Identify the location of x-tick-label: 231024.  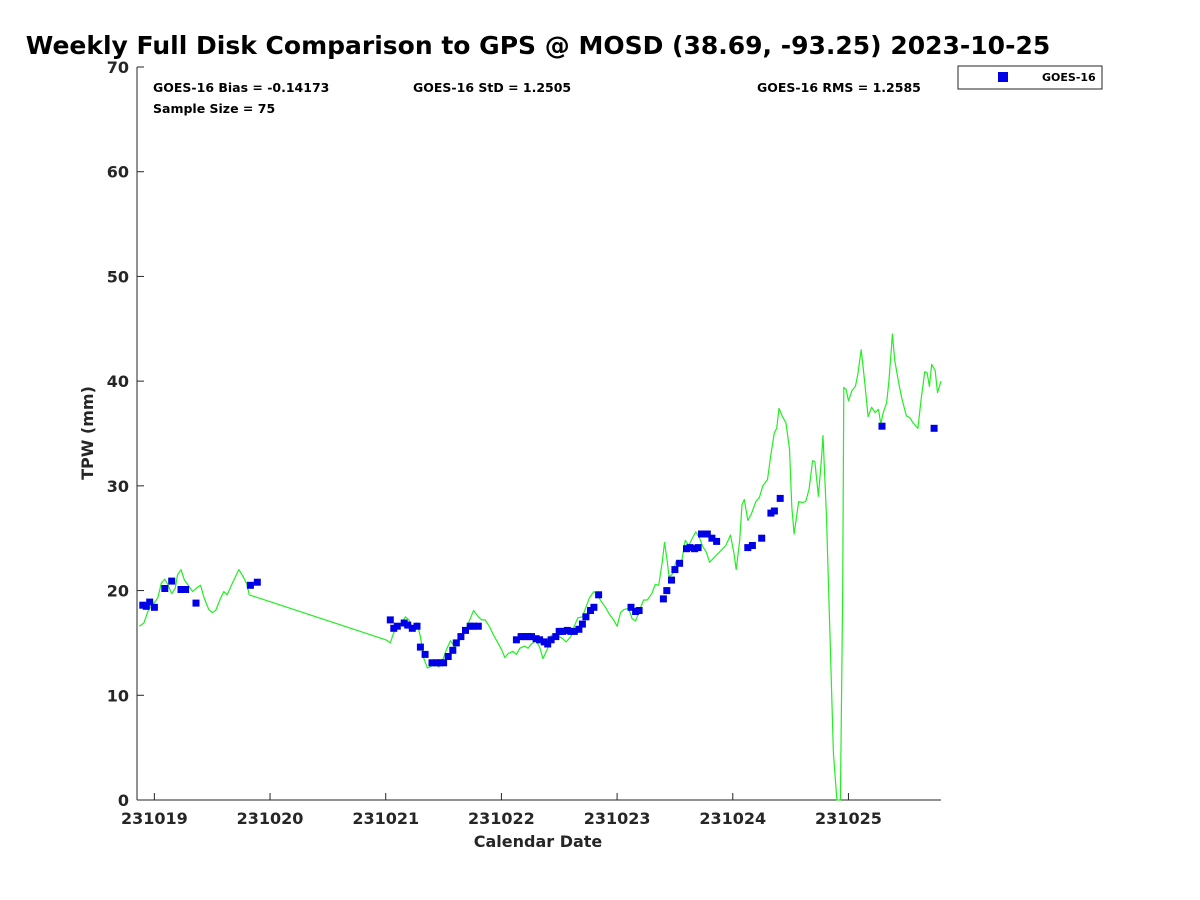
(732, 818).